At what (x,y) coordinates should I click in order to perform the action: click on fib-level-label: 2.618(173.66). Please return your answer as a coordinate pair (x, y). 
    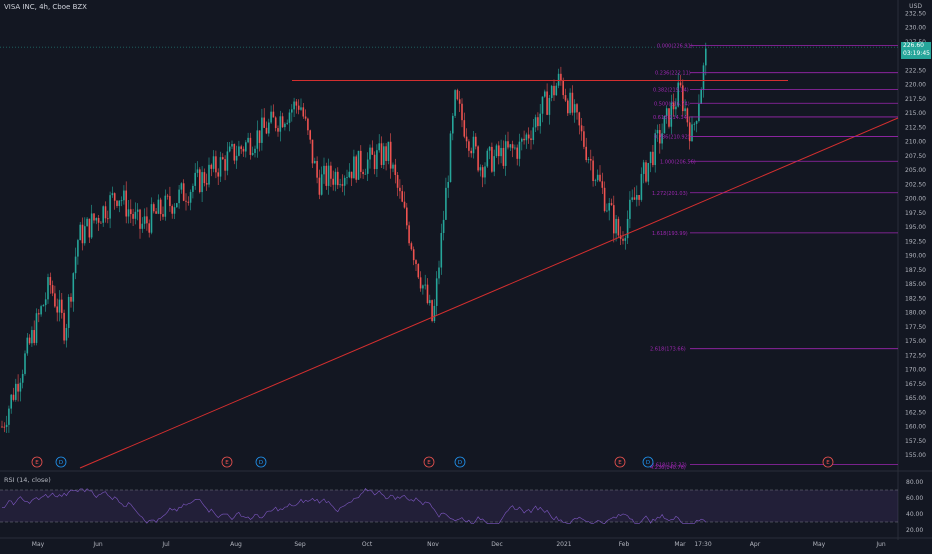
    Looking at the image, I should click on (668, 350).